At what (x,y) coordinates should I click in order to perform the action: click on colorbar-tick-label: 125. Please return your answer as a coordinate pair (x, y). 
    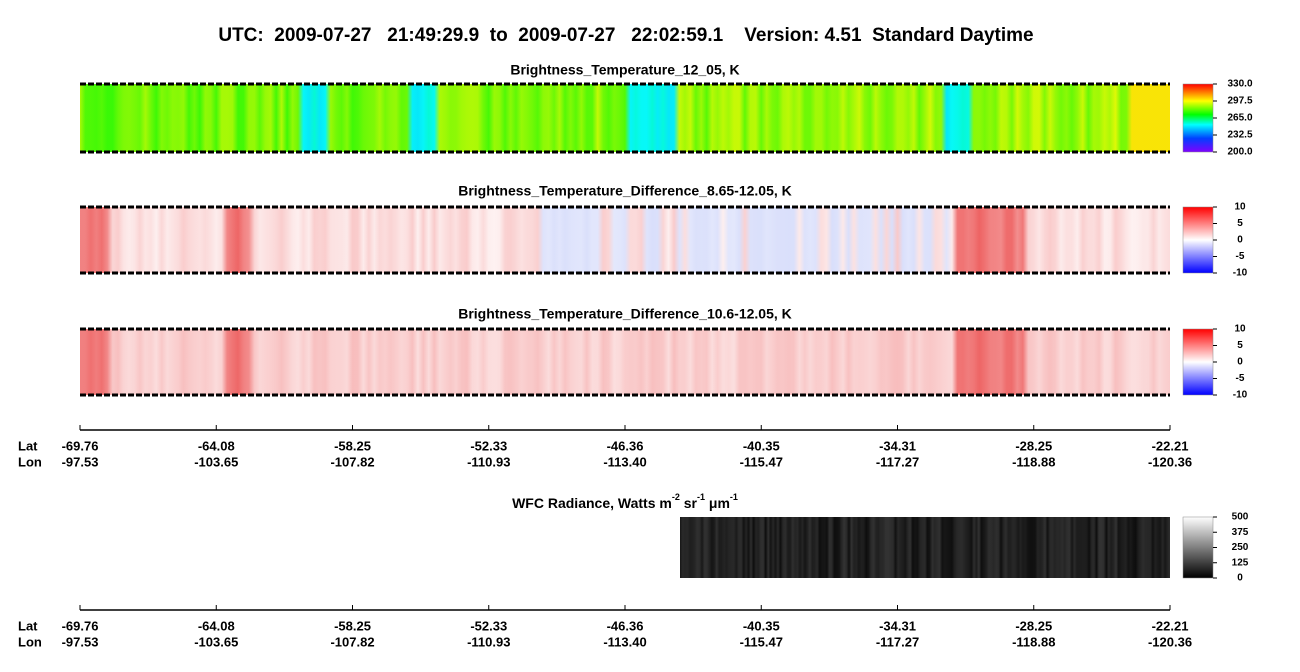
    Looking at the image, I should click on (1240, 562).